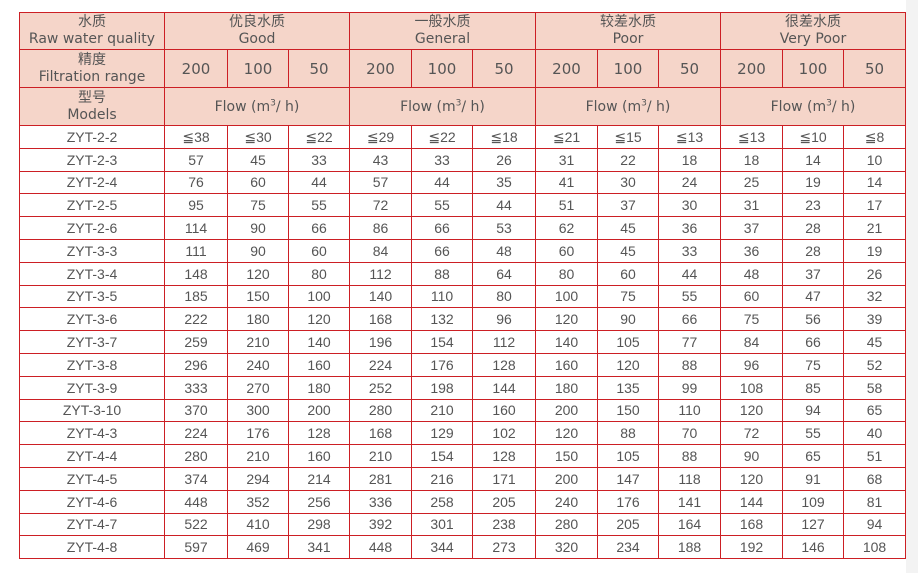 Image resolution: width=918 pixels, height=573 pixels. Describe the element at coordinates (258, 387) in the screenshot. I see `flow-value-cell: 270` at that location.